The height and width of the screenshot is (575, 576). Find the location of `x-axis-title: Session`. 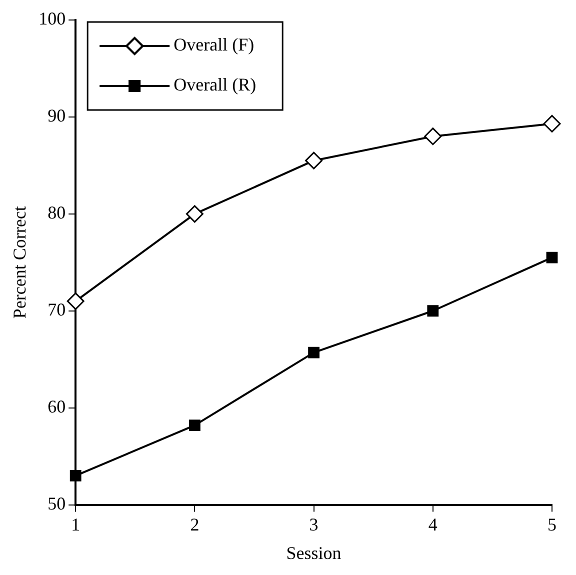

x-axis-title: Session is located at coordinates (314, 552).